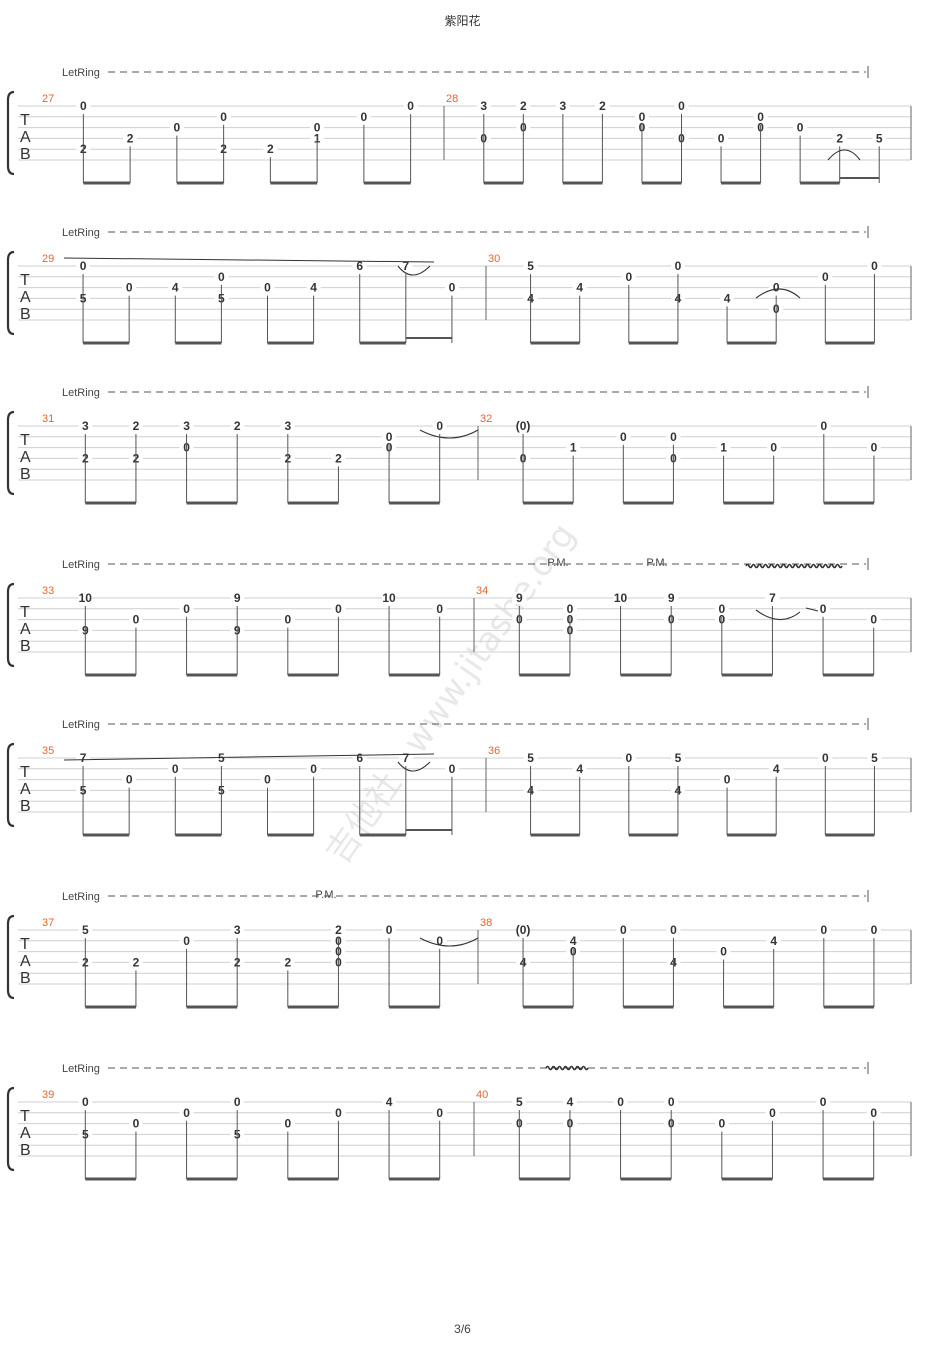 This screenshot has width=925, height=1358. I want to click on fret-number: 10, so click(621, 598).